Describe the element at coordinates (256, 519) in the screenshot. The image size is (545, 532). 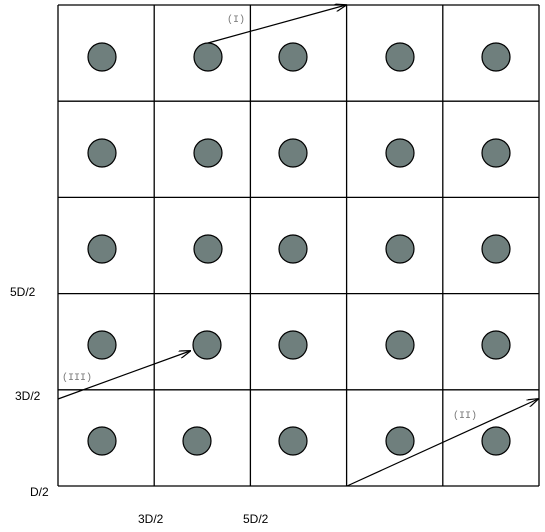
I see `x-label: 5D/2` at that location.